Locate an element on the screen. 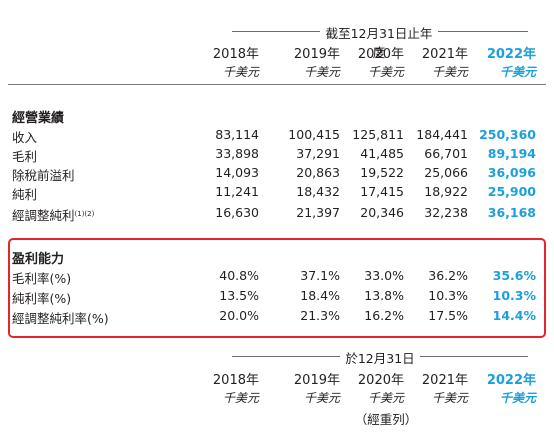  title-rule-left is located at coordinates (276, 31).